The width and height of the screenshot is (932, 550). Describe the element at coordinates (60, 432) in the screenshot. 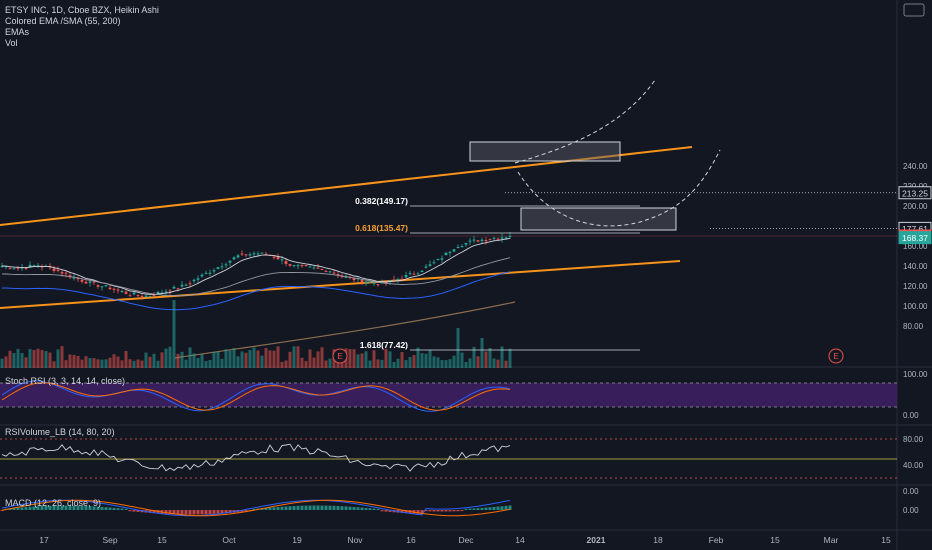

I see `rsivol-legend: RSIVolume_LB (14, 80, 20)` at that location.